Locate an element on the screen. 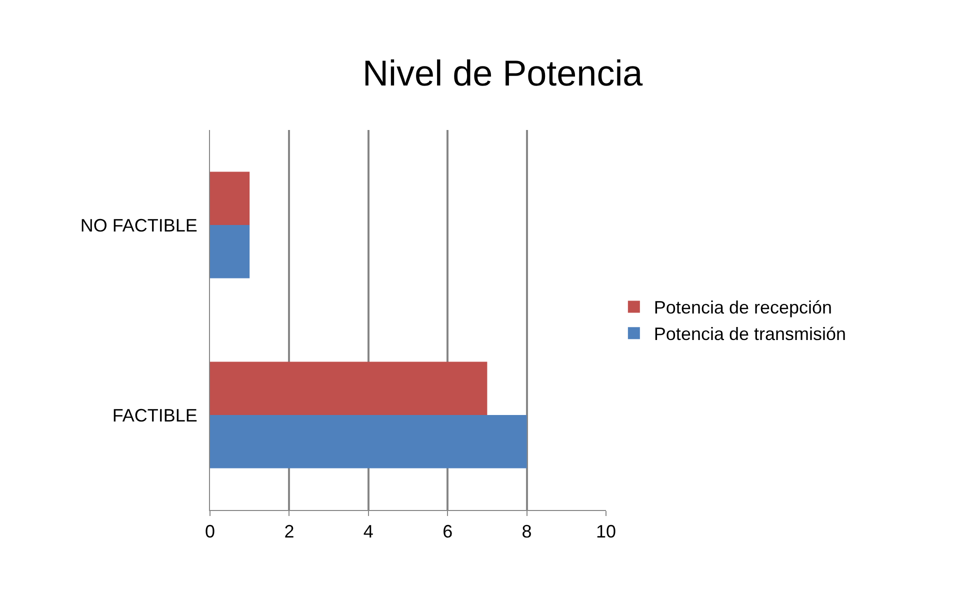  x-tick-label: 8 is located at coordinates (527, 532).